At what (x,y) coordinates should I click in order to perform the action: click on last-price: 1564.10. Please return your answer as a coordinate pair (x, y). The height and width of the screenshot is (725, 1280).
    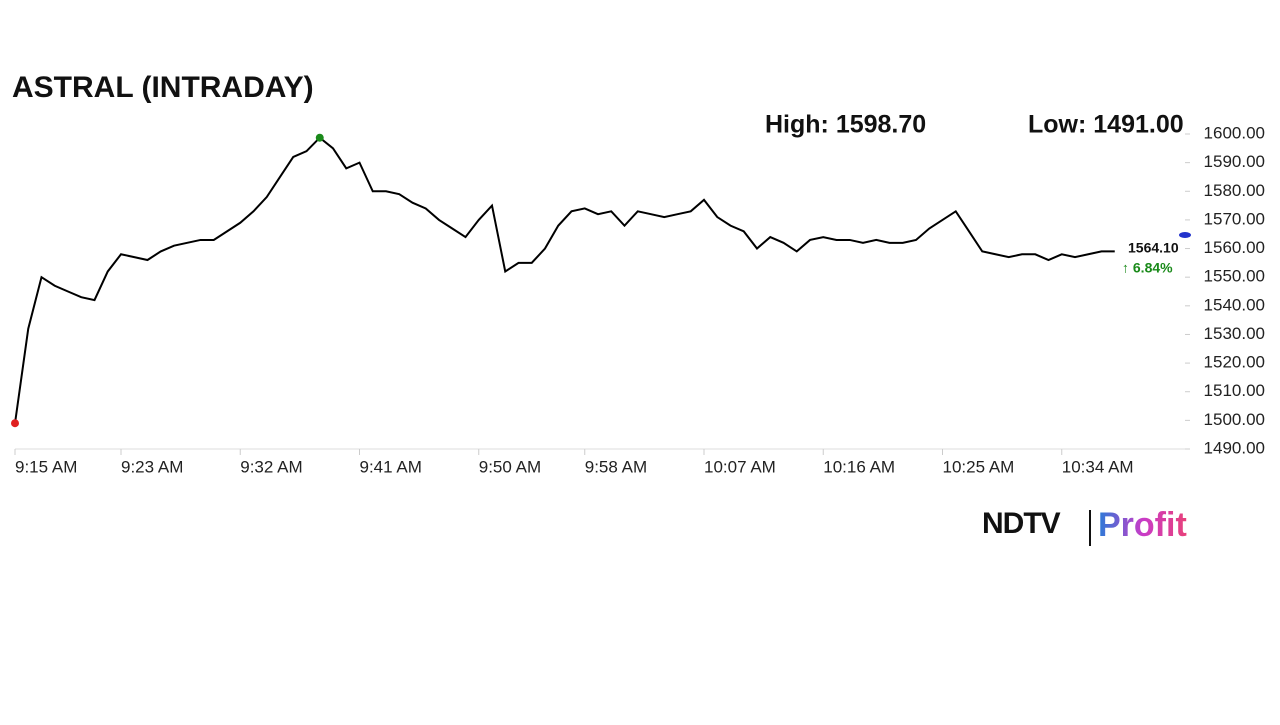
    Looking at the image, I should click on (1153, 248).